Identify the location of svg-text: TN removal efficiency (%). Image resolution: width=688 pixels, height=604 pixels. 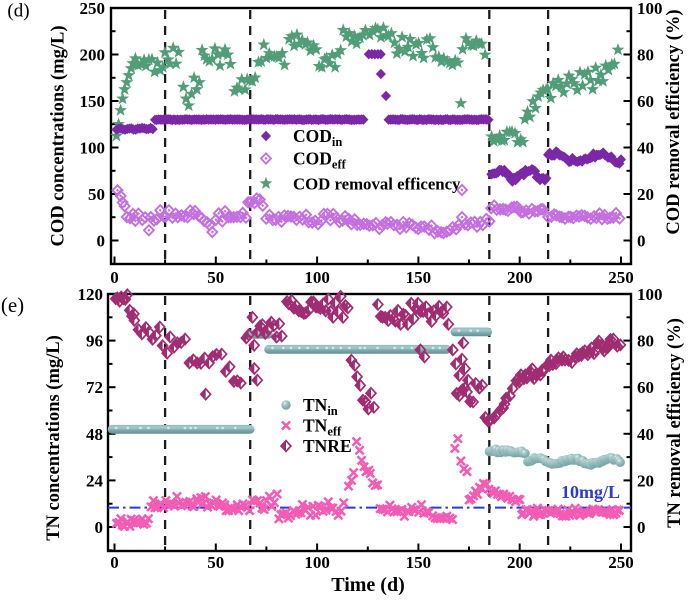
(675, 423).